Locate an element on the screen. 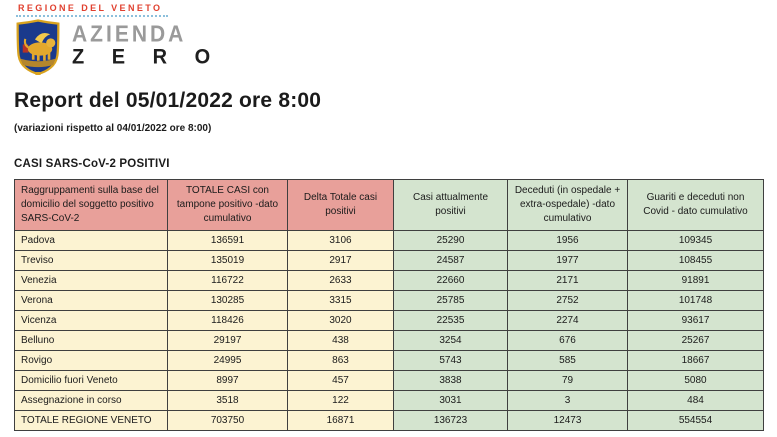 This screenshot has width=777, height=437. value-cell: 8997 is located at coordinates (227, 380).